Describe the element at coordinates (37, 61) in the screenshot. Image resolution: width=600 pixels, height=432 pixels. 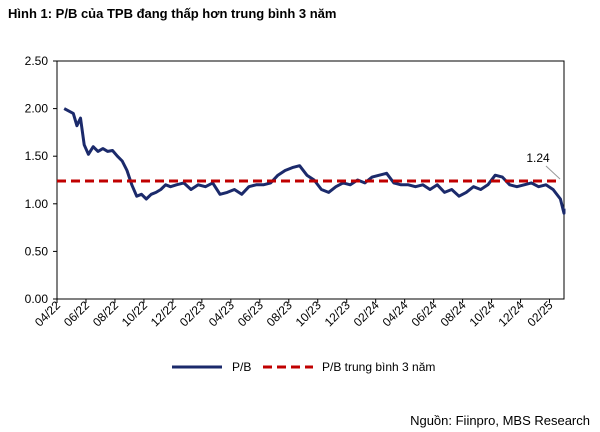
I see `y-tick-label: 2.50` at that location.